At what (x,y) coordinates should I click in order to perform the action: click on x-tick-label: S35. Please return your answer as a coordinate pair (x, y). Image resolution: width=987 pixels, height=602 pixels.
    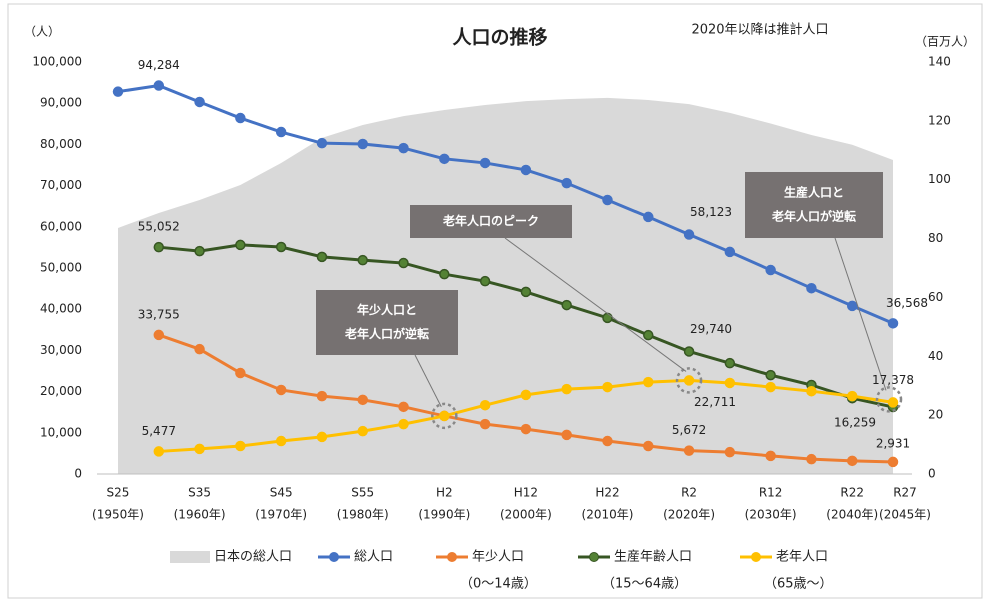
    Looking at the image, I should click on (199, 493).